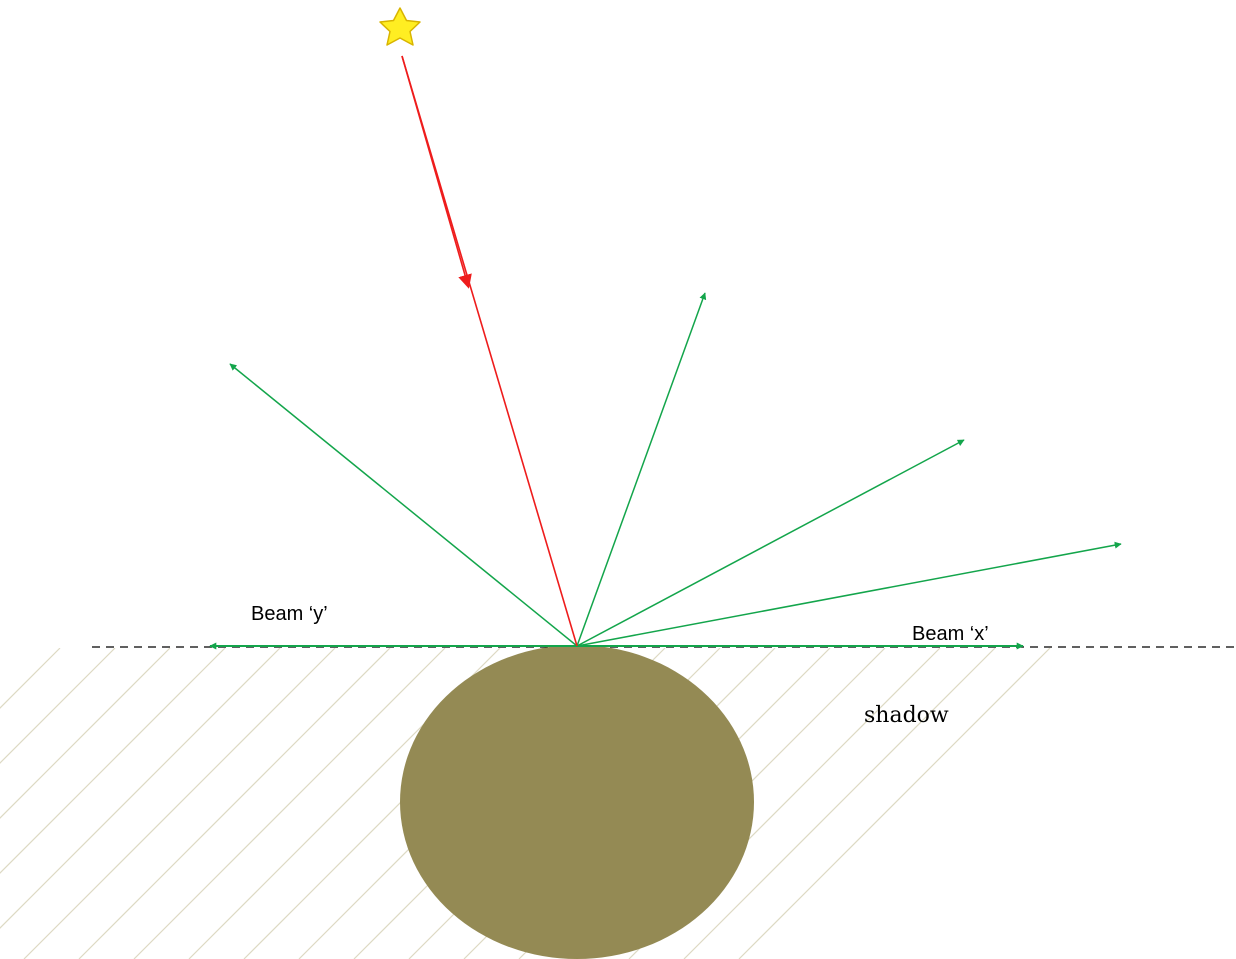  What do you see at coordinates (489, 351) in the screenshot?
I see `incident-ray` at bounding box center [489, 351].